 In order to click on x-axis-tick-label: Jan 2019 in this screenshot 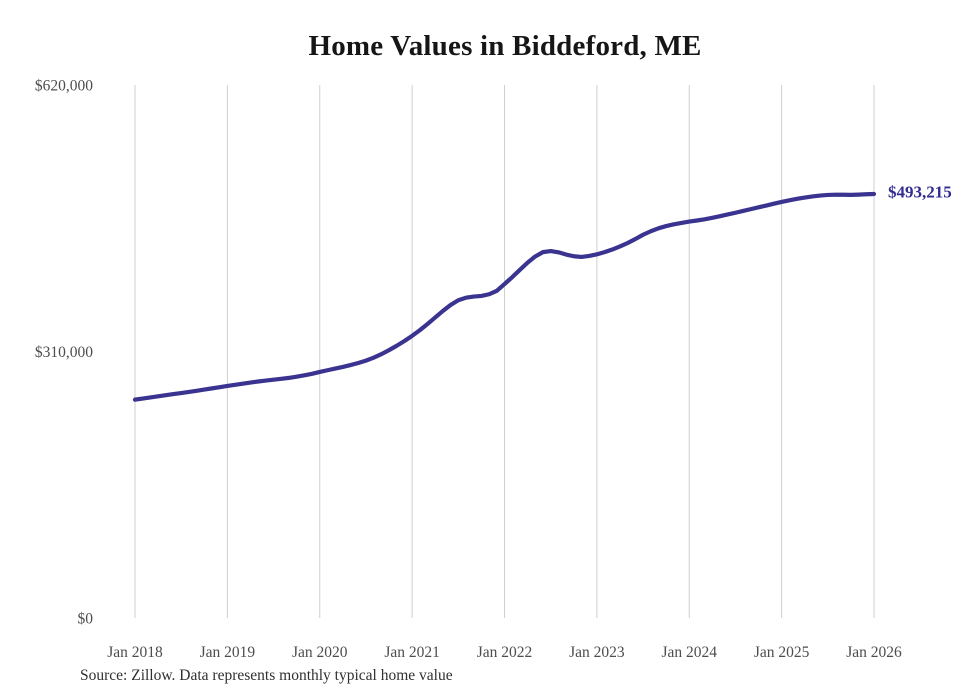, I will do `click(228, 652)`.